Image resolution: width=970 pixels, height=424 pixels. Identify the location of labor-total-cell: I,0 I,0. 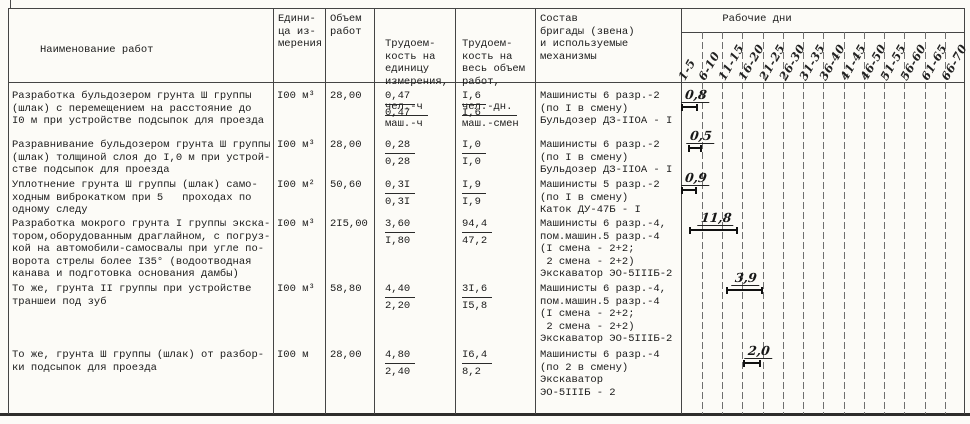
(496, 153).